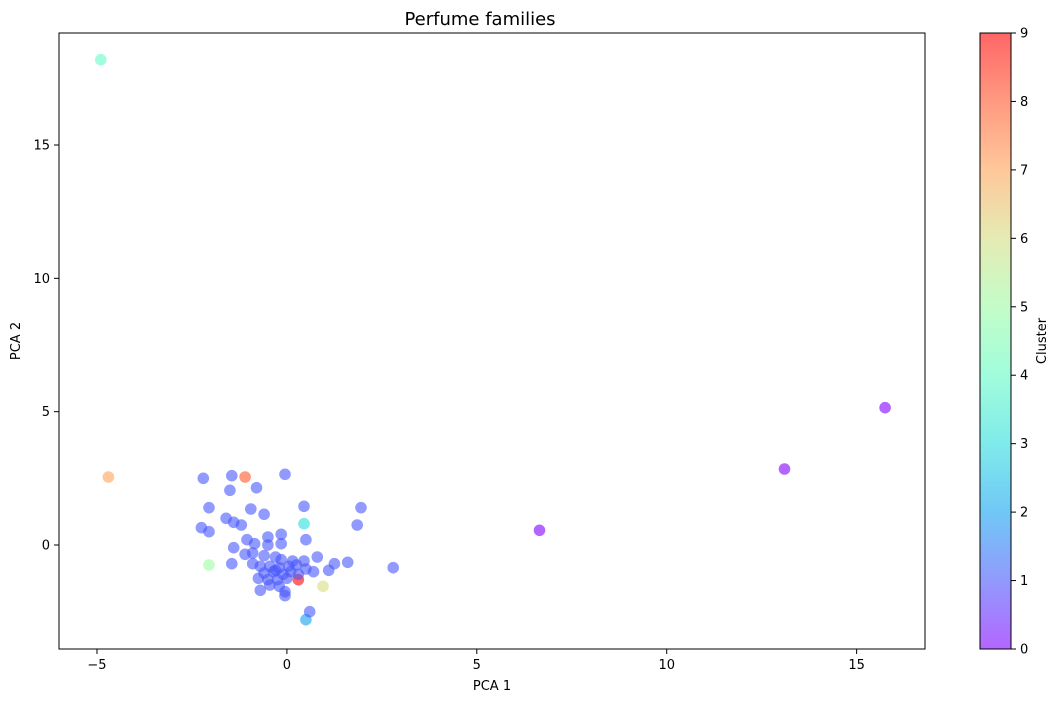 The height and width of the screenshot is (702, 1058). I want to click on colorbar-tick-label: 2, so click(1024, 513).